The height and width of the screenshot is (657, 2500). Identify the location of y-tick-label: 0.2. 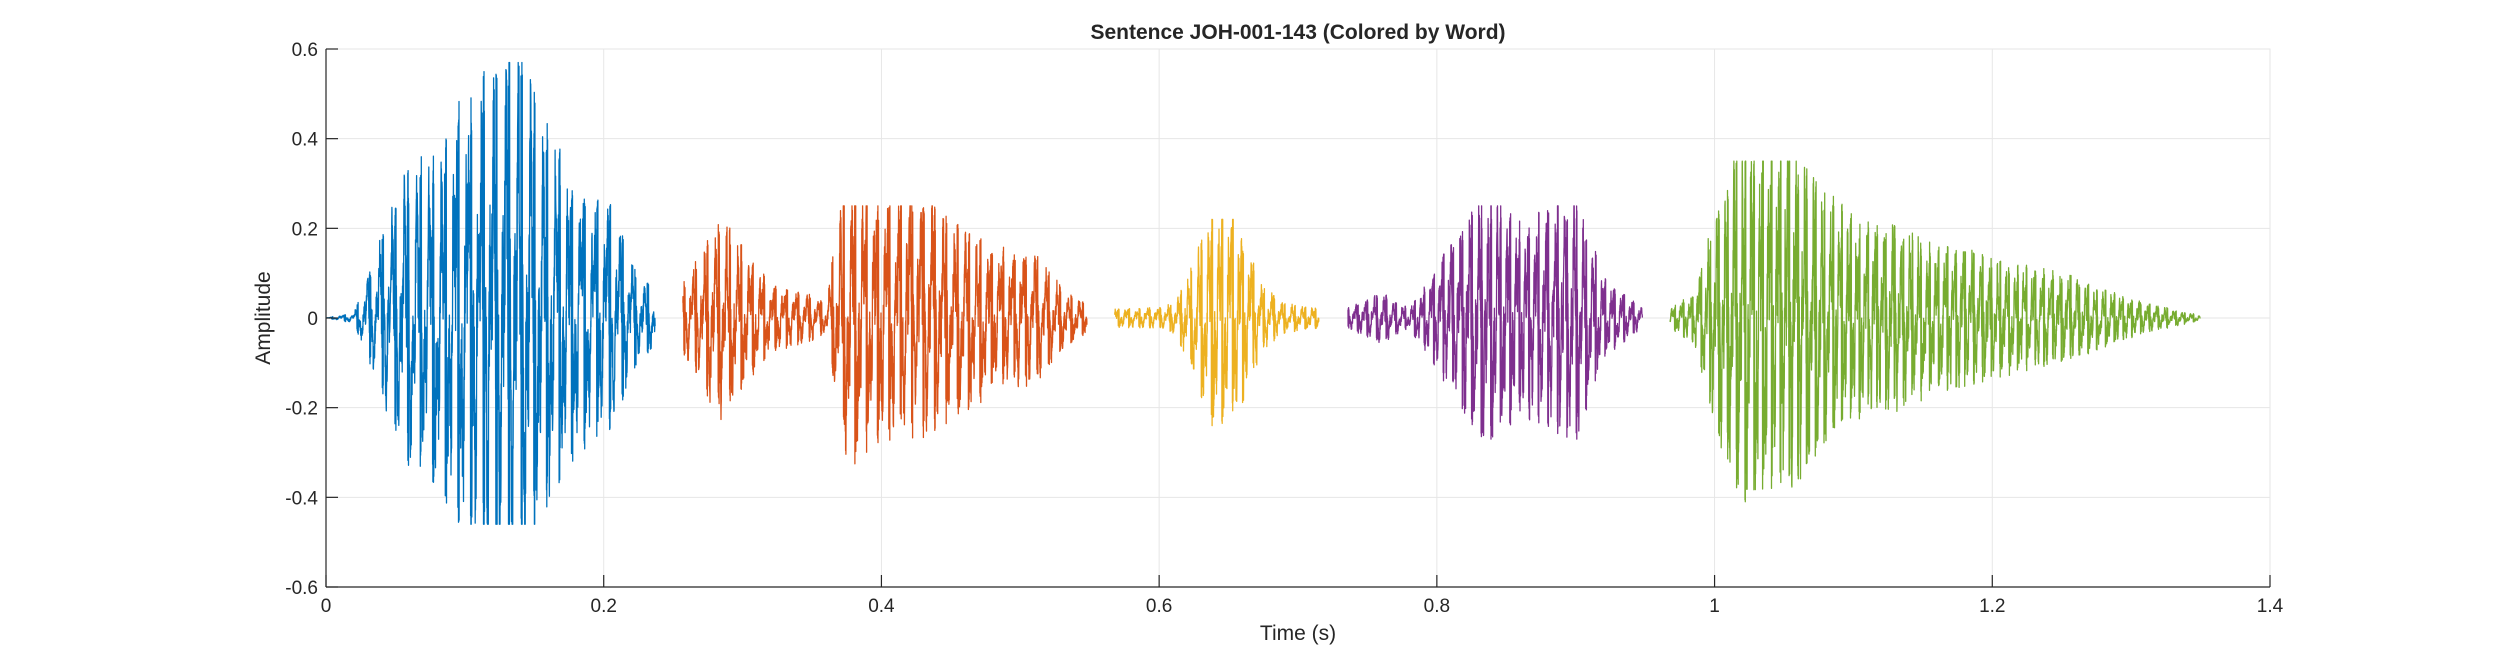
(305, 229).